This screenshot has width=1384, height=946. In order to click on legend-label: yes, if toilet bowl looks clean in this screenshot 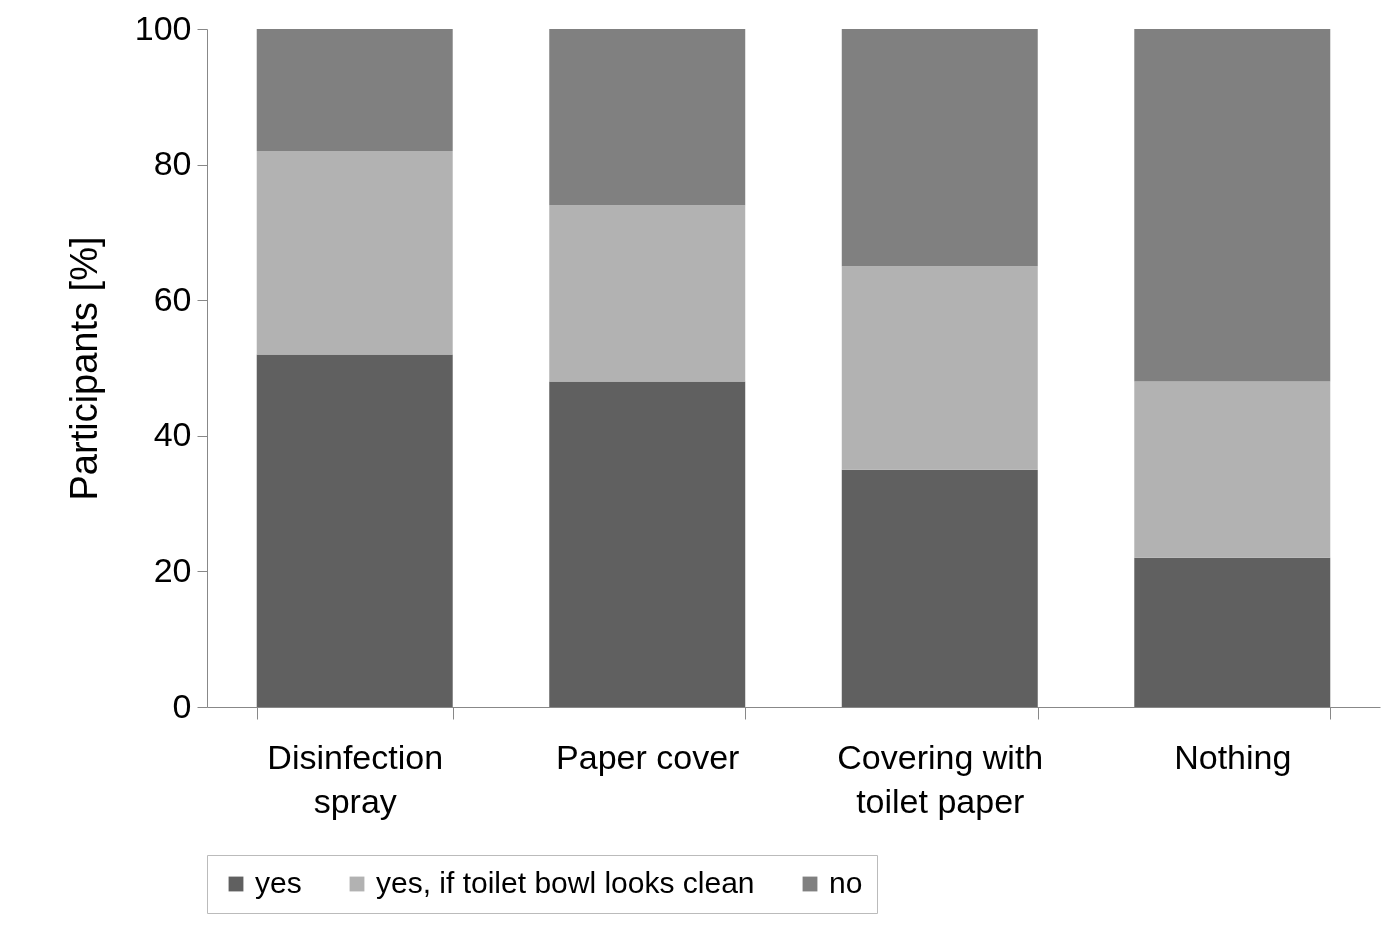, I will do `click(565, 882)`.